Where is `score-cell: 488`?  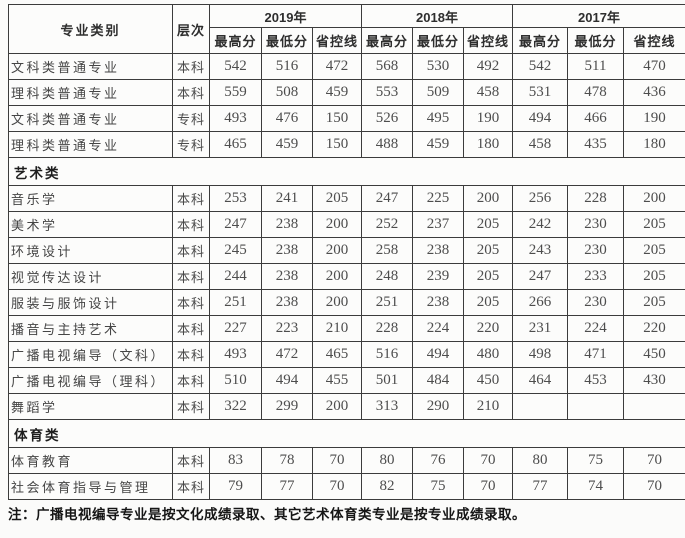 score-cell: 488 is located at coordinates (387, 144).